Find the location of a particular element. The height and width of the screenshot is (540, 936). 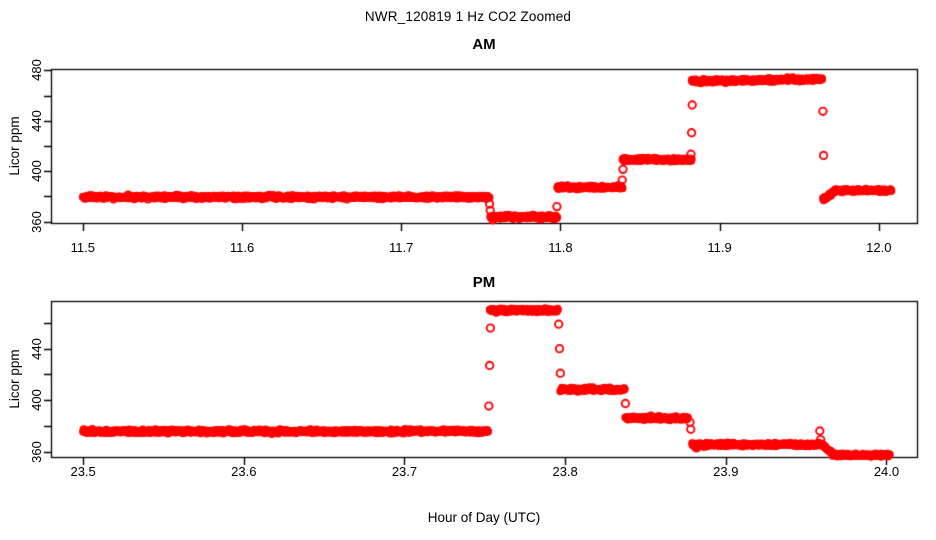

x-tick-label: 23.7 is located at coordinates (404, 471).